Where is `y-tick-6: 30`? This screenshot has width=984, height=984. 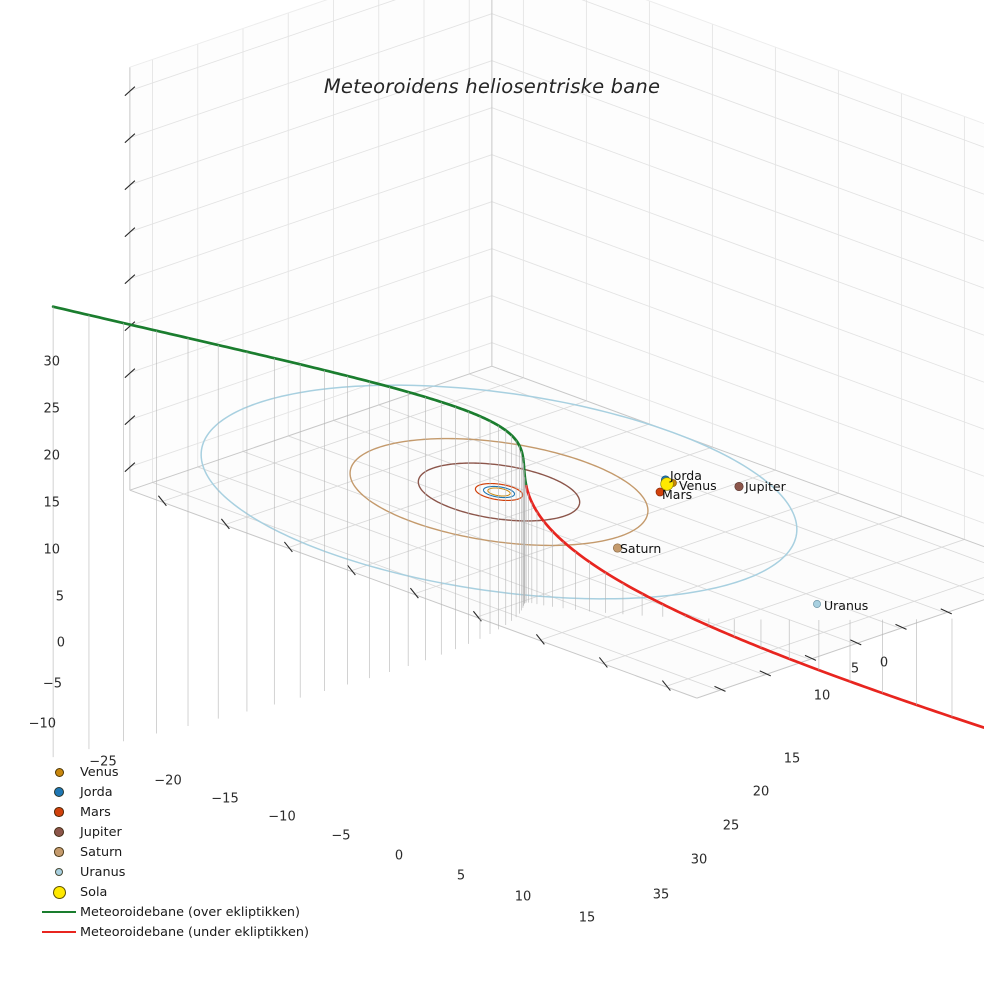
y-tick-6: 30 is located at coordinates (699, 860).